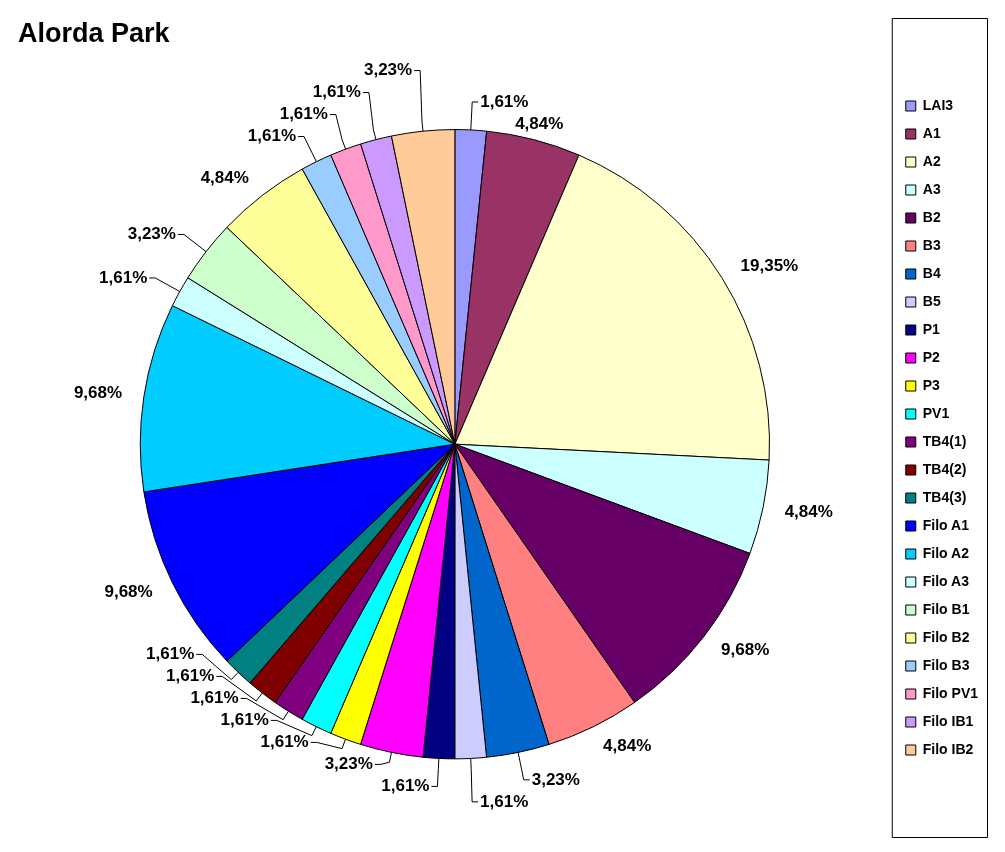 This screenshot has height=852, width=1005. What do you see at coordinates (946, 608) in the screenshot?
I see `legend-label: Filo B1` at bounding box center [946, 608].